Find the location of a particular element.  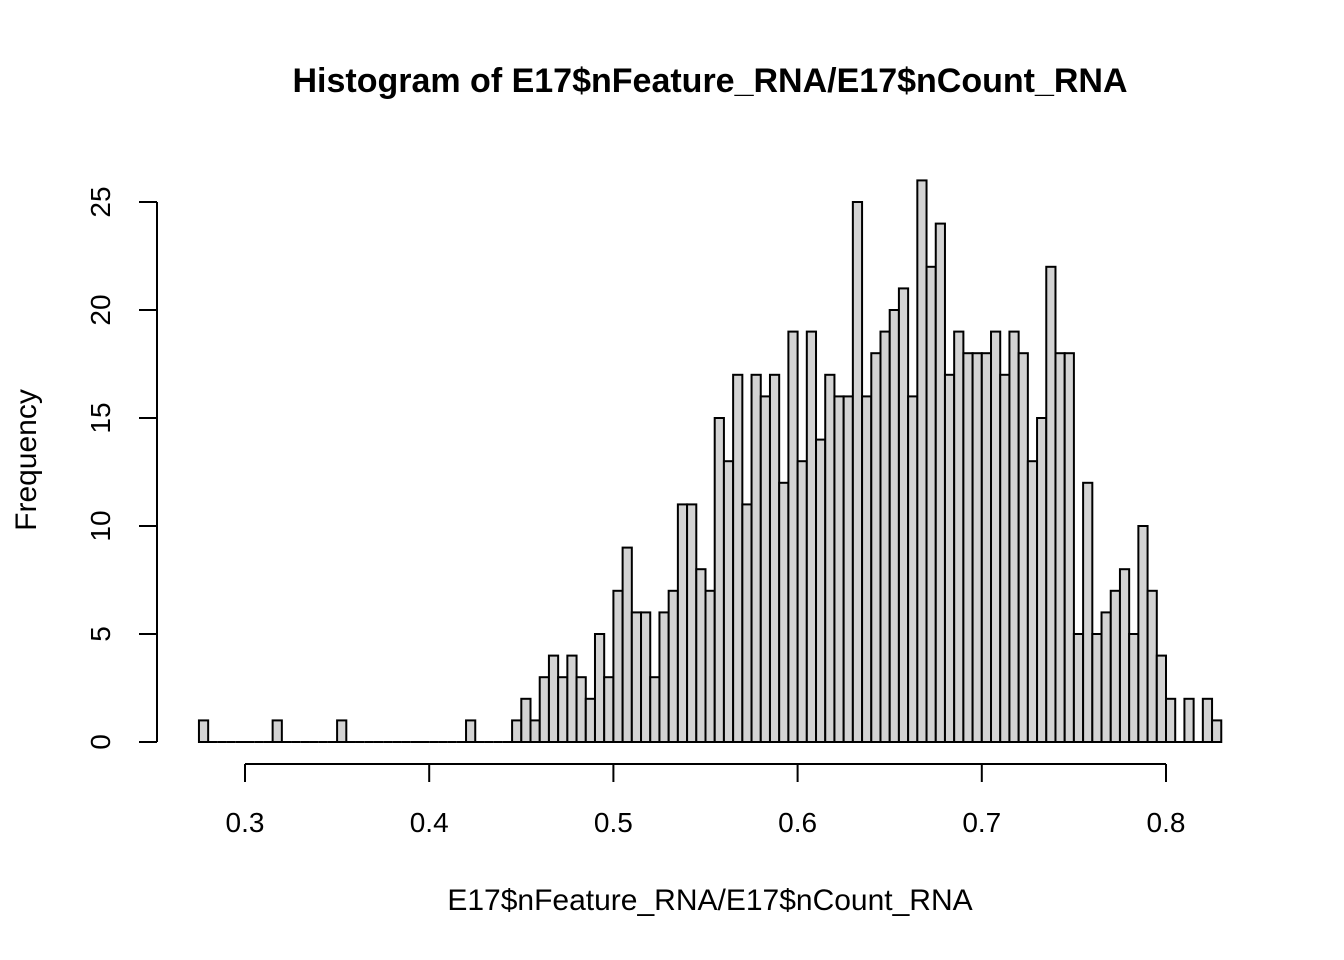

y-tick-label: 20 is located at coordinates (100, 309).